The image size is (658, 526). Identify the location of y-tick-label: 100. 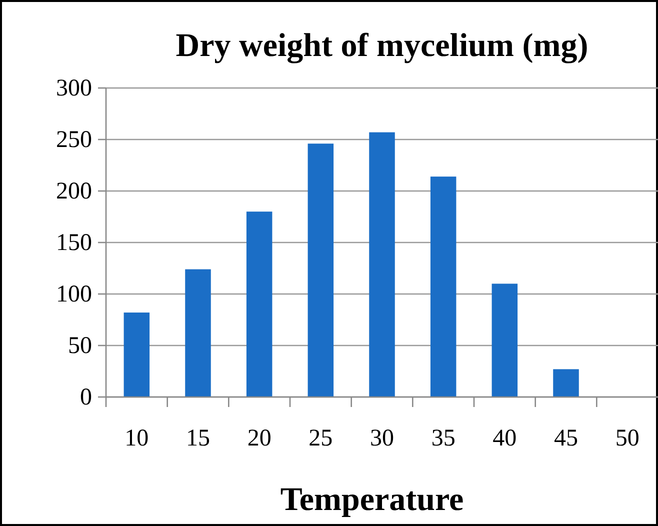
(74, 295).